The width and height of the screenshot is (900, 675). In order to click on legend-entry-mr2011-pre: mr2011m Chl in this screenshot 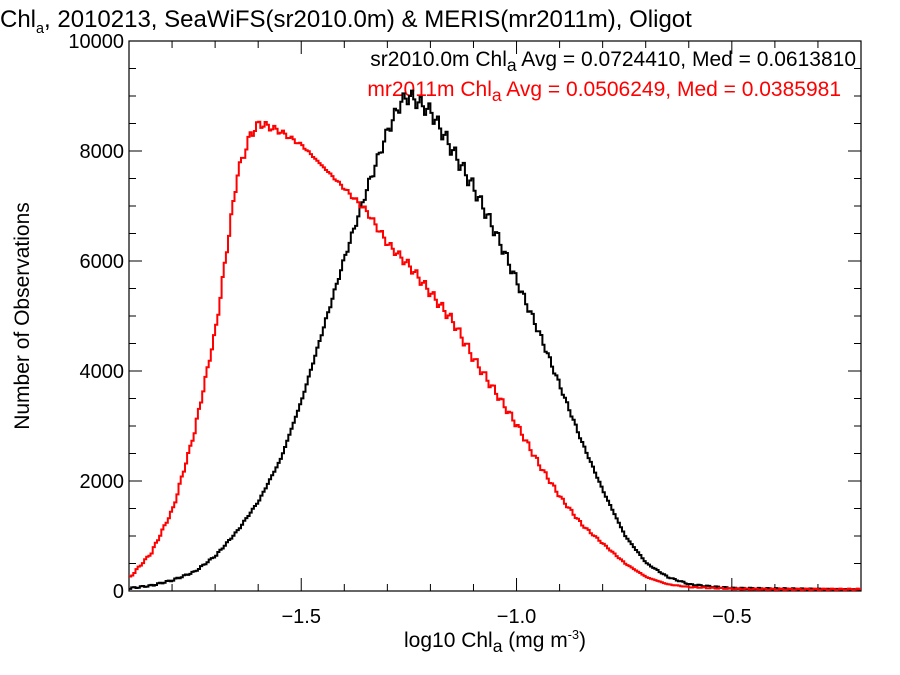, I will do `click(429, 89)`.